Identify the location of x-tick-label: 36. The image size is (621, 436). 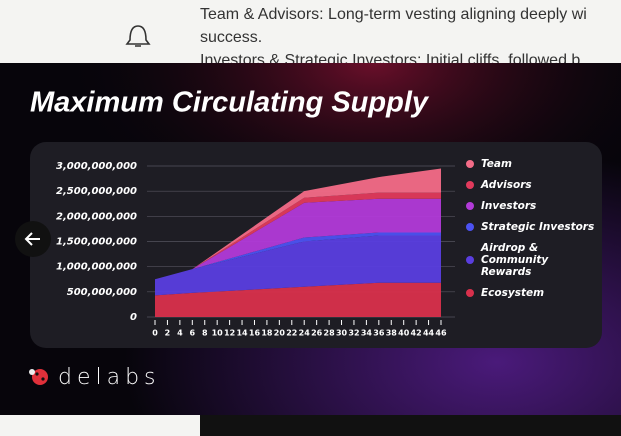
(379, 333).